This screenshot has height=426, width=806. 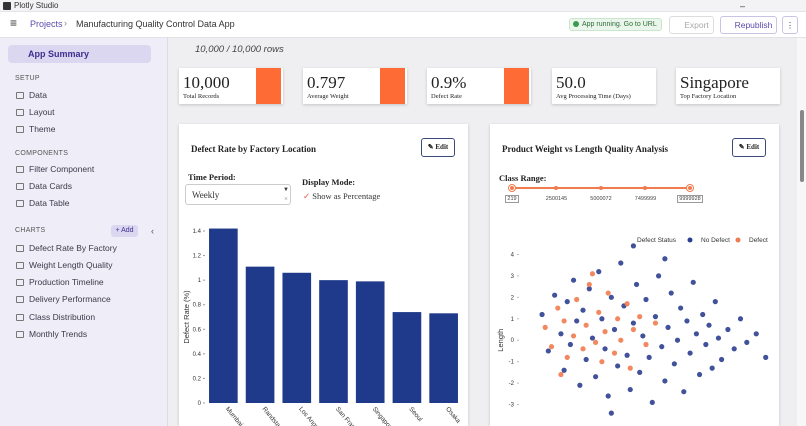 What do you see at coordinates (42, 203) in the screenshot?
I see `nav-item: Data Table` at bounding box center [42, 203].